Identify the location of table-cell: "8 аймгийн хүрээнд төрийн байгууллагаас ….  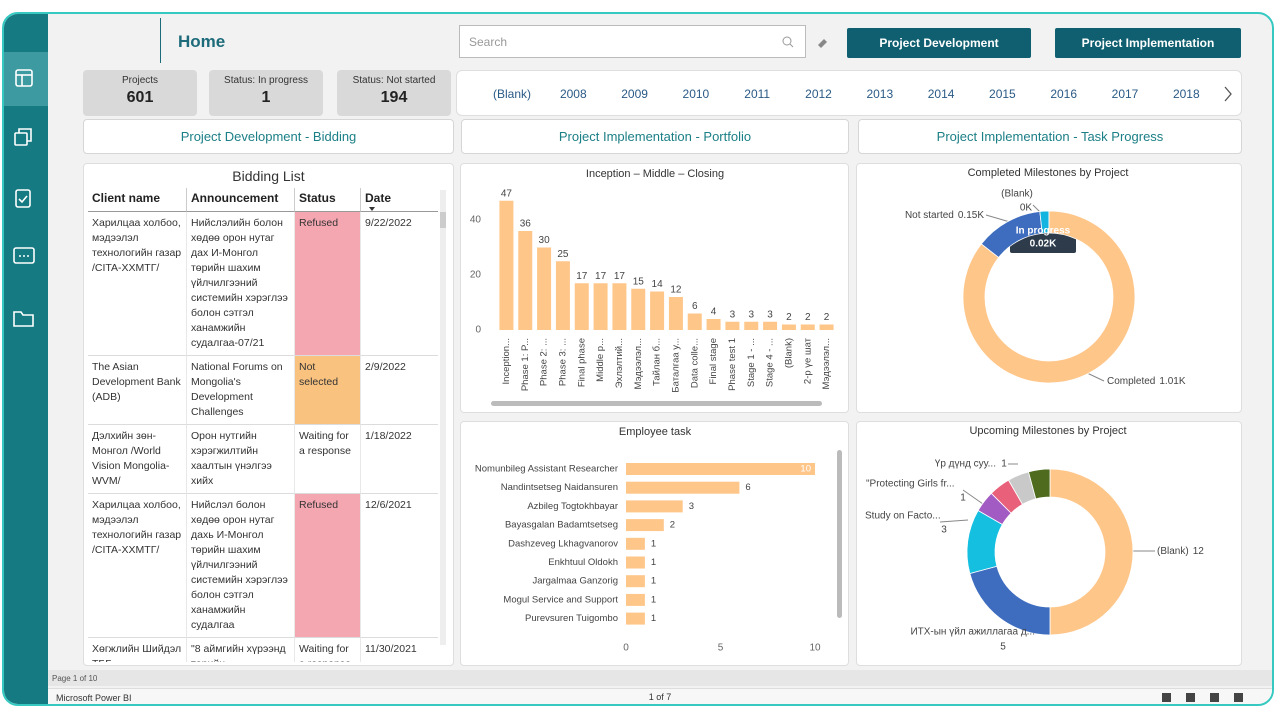
(240, 650).